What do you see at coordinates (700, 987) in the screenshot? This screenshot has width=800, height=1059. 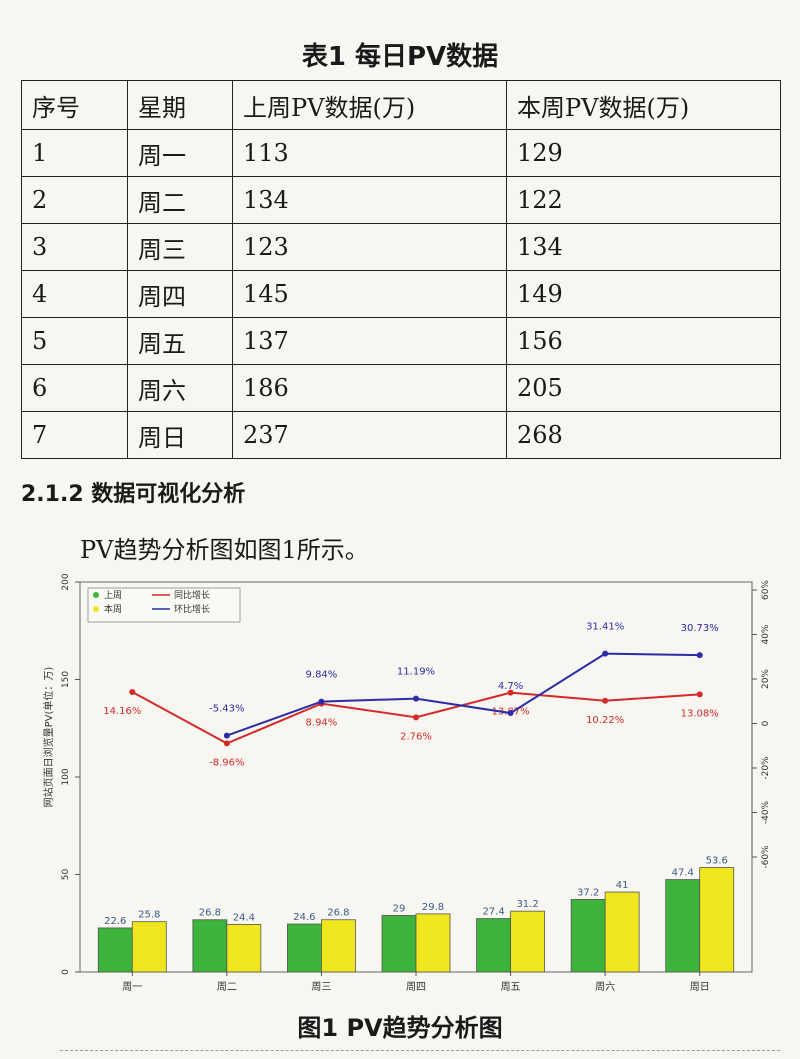 I see `x-axis-tick-label: 周日` at bounding box center [700, 987].